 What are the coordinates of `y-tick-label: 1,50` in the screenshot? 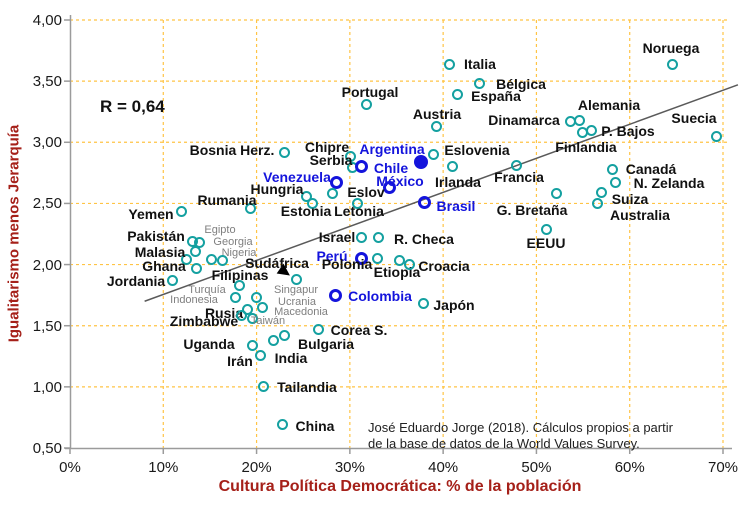 It's located at (47, 326).